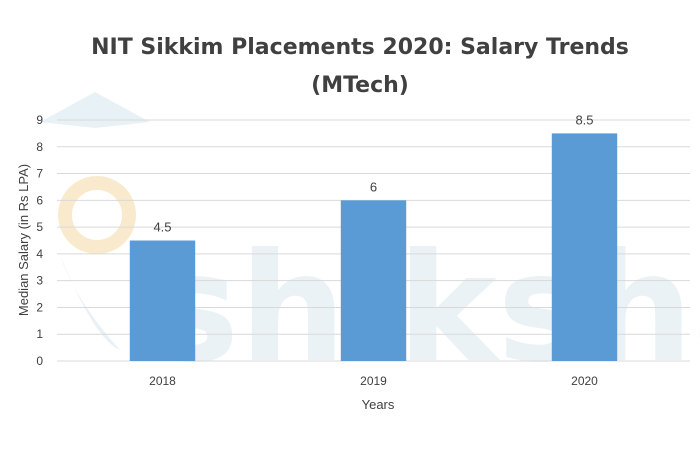 Image resolution: width=700 pixels, height=450 pixels. What do you see at coordinates (39, 227) in the screenshot?
I see `y-tick-label: 5` at bounding box center [39, 227].